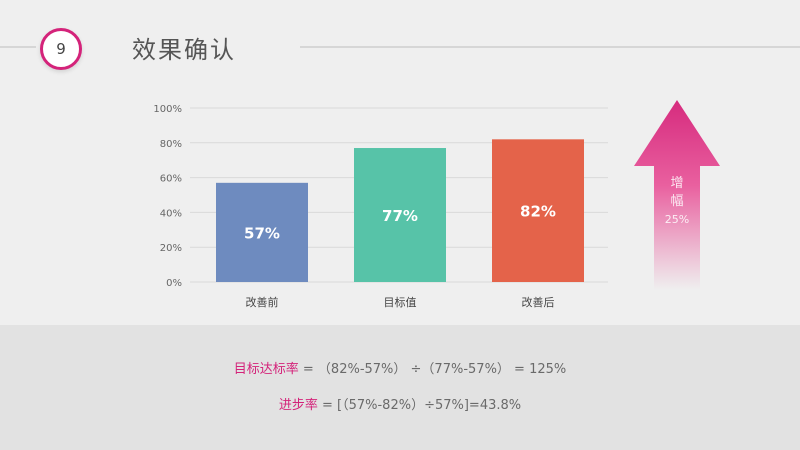 This screenshot has width=800, height=450. I want to click on y-tick-label: 20%, so click(171, 248).